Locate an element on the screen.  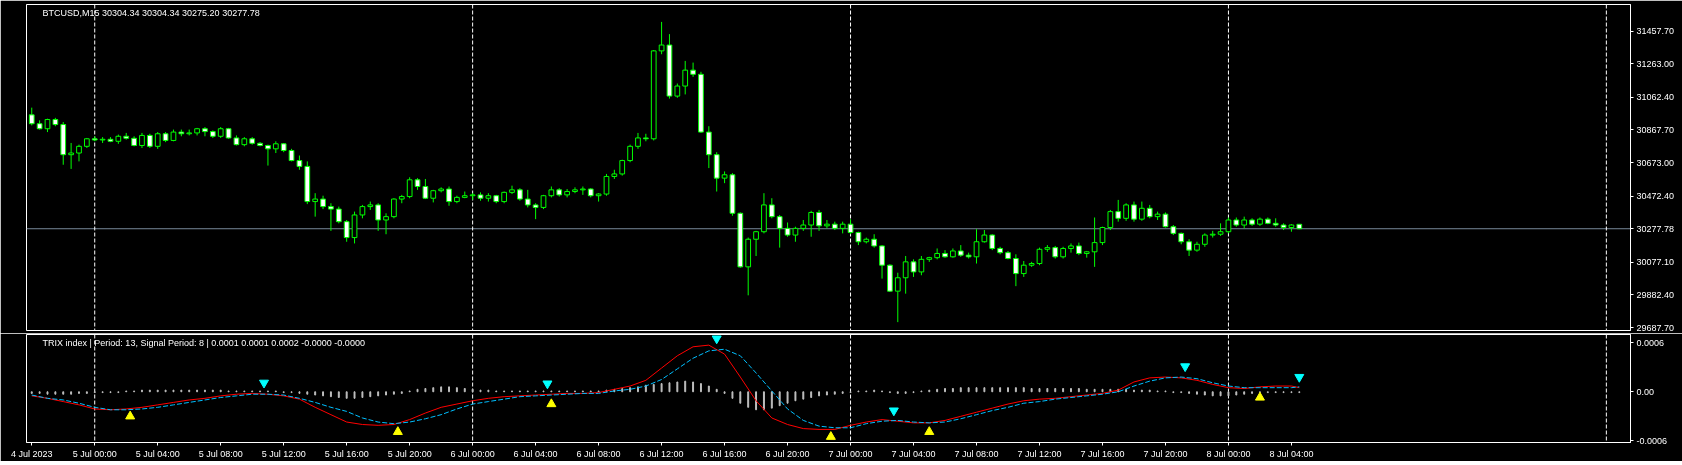
x-tick-label: 8 Jul 00:00 is located at coordinates (1228, 453).